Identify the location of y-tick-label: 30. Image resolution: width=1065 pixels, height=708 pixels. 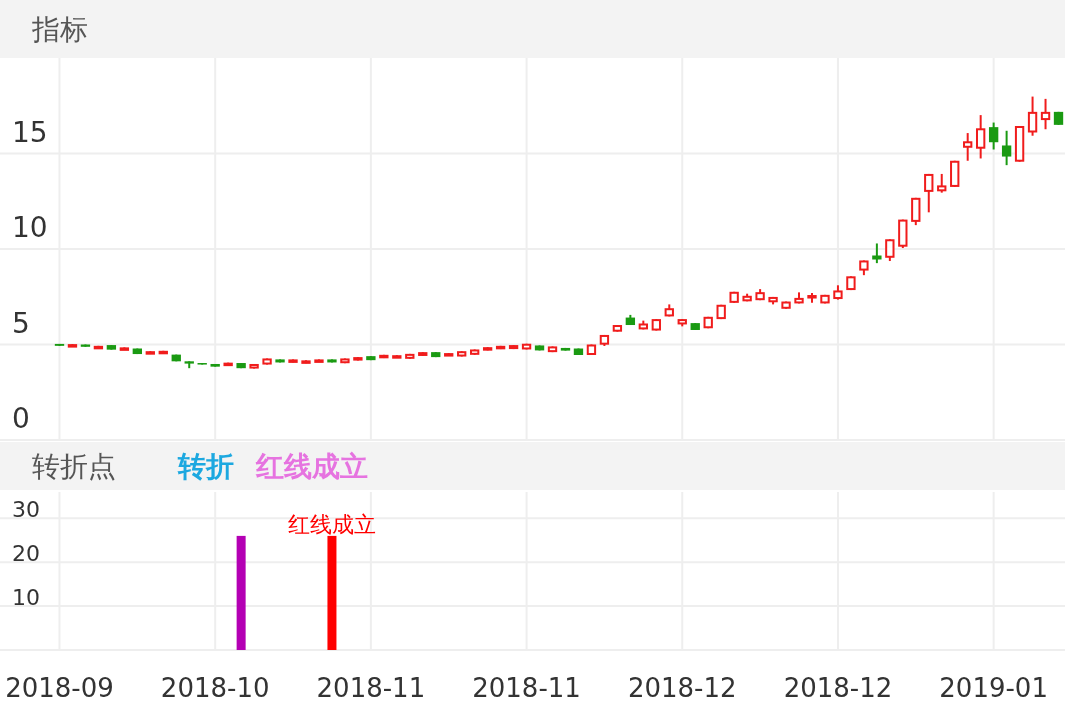
(26, 510).